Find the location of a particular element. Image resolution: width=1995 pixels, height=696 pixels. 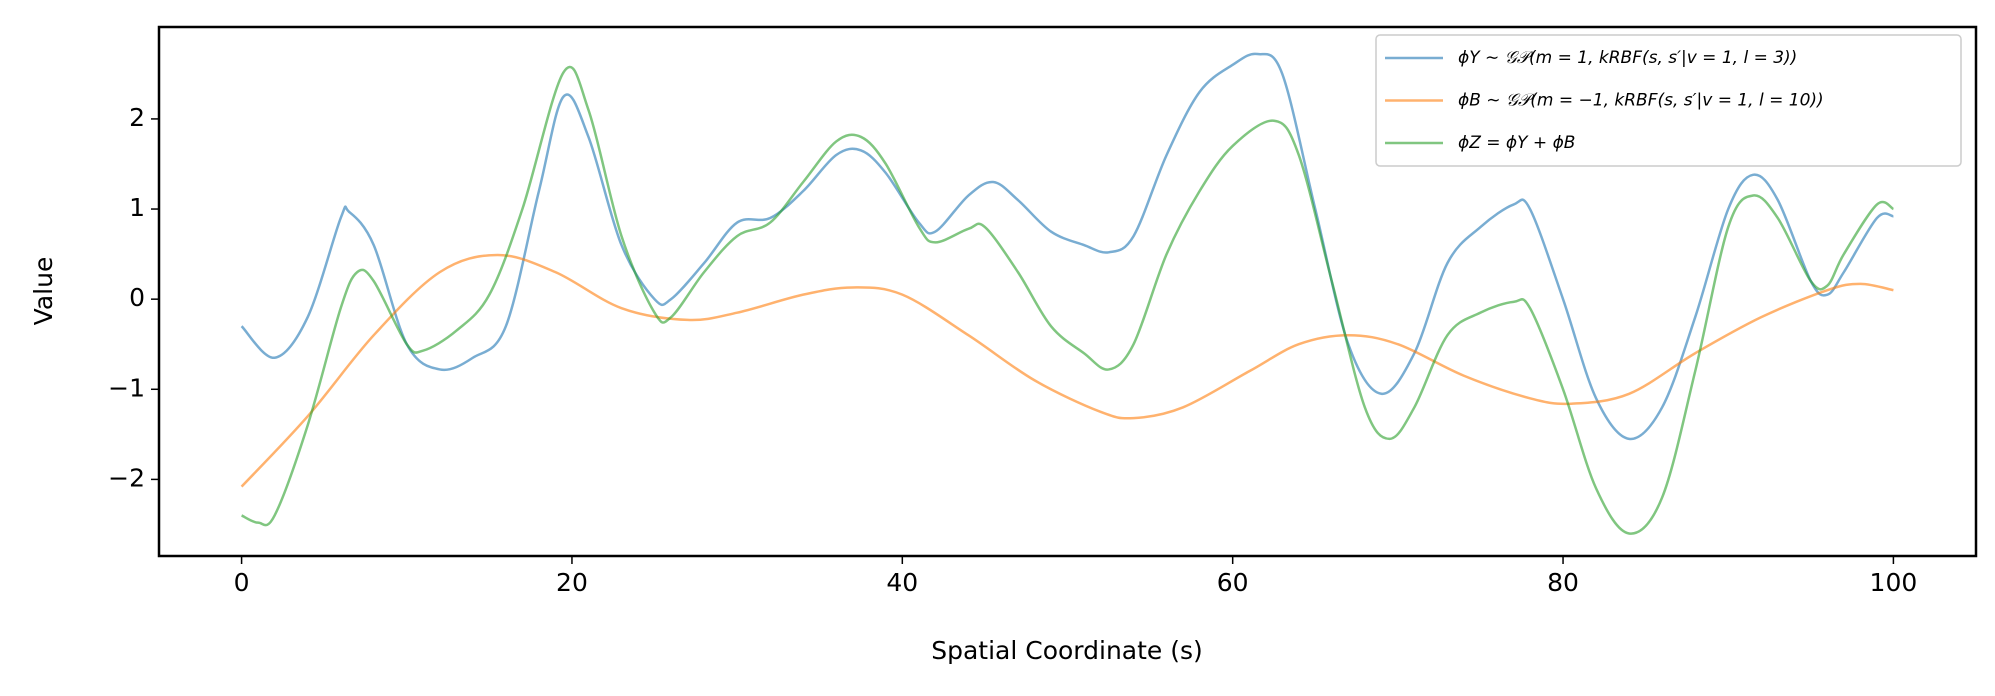

y-tick-label: 0 is located at coordinates (137, 297).